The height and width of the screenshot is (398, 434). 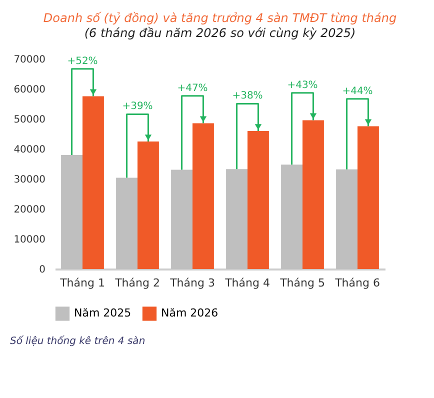 What do you see at coordinates (30, 150) in the screenshot?
I see `y-tick-label: 40000` at bounding box center [30, 150].